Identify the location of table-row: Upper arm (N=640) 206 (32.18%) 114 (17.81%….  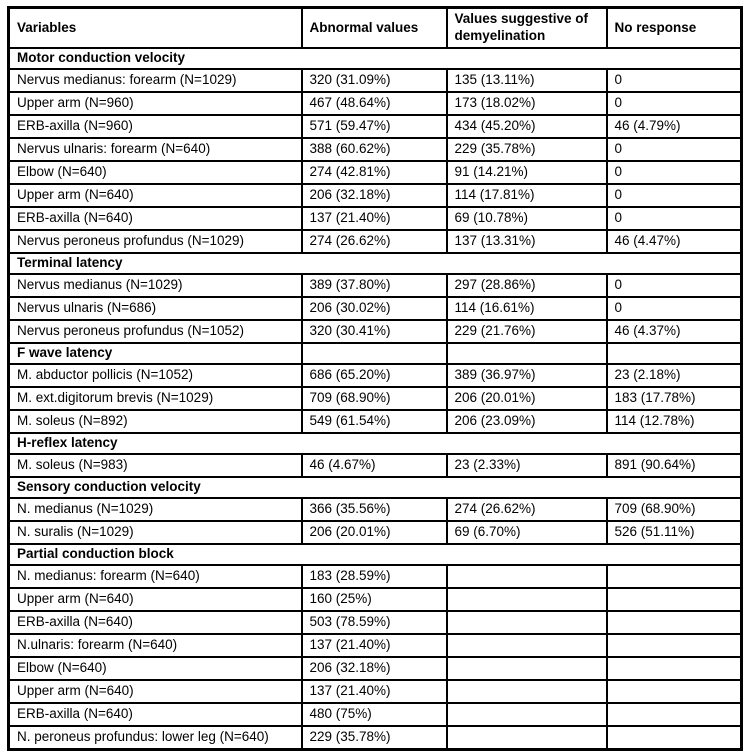
(375, 195).